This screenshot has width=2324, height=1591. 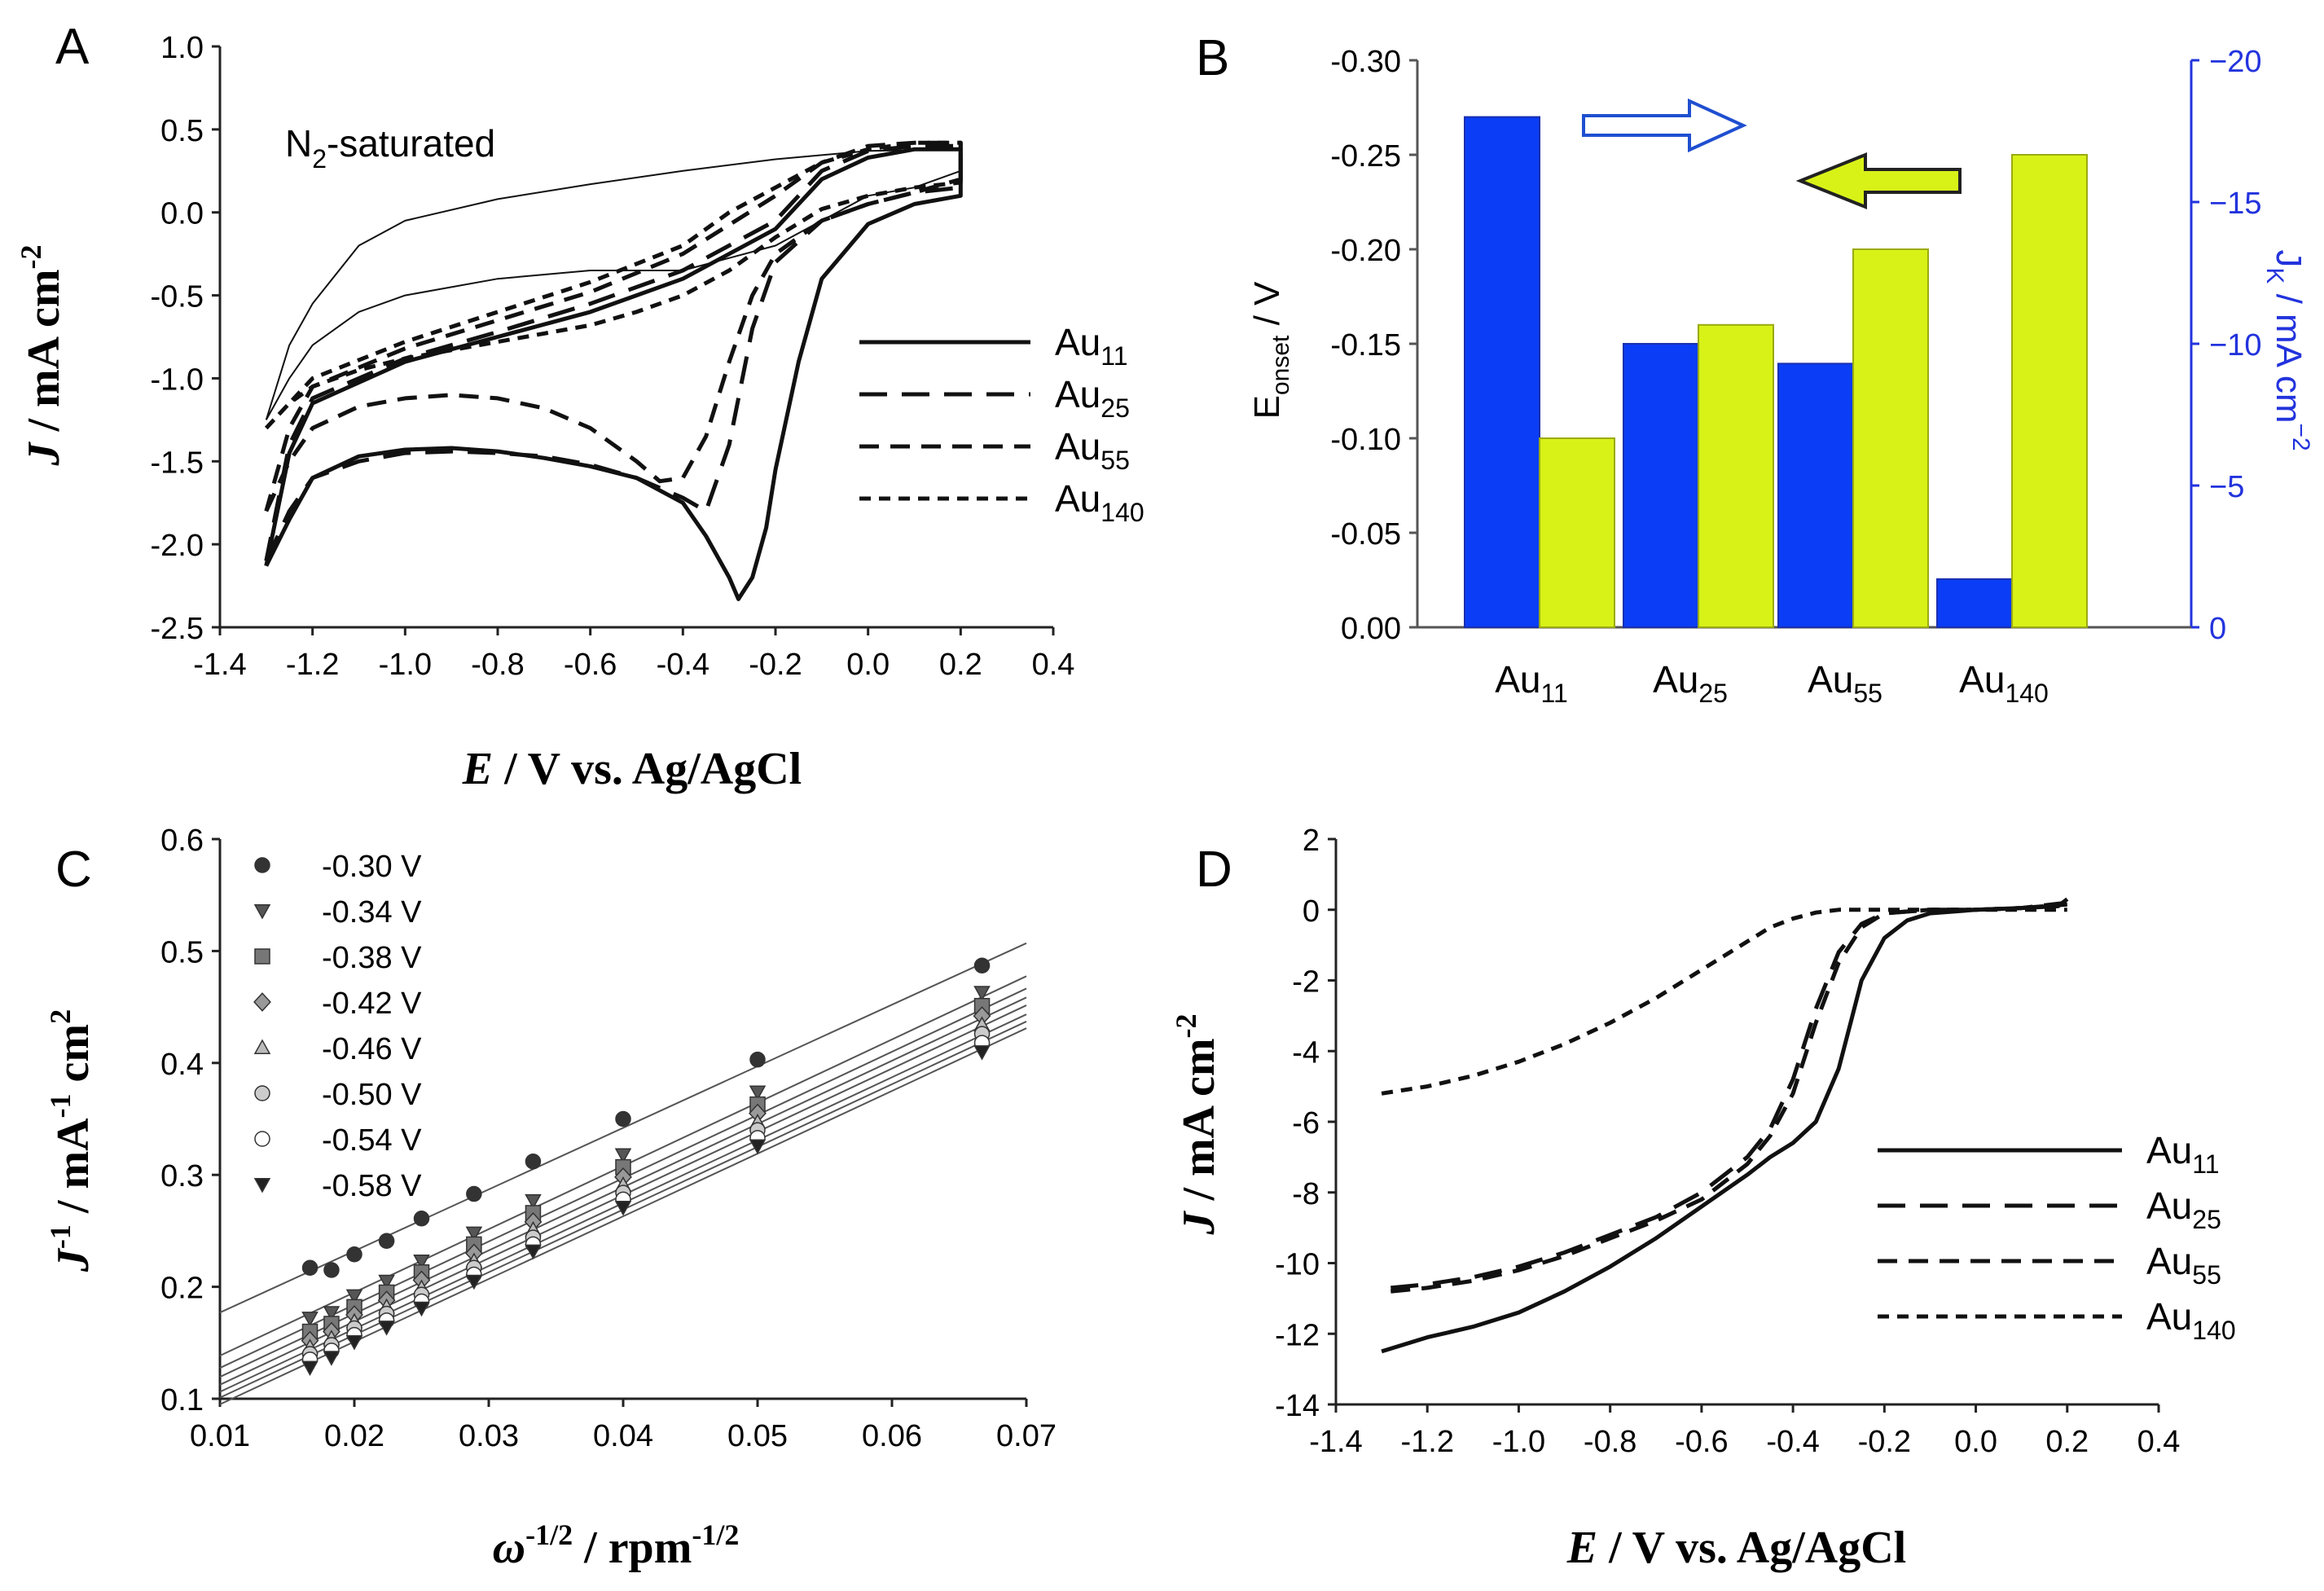 I want to click on y-tick-label: -2.5, so click(x=177, y=629).